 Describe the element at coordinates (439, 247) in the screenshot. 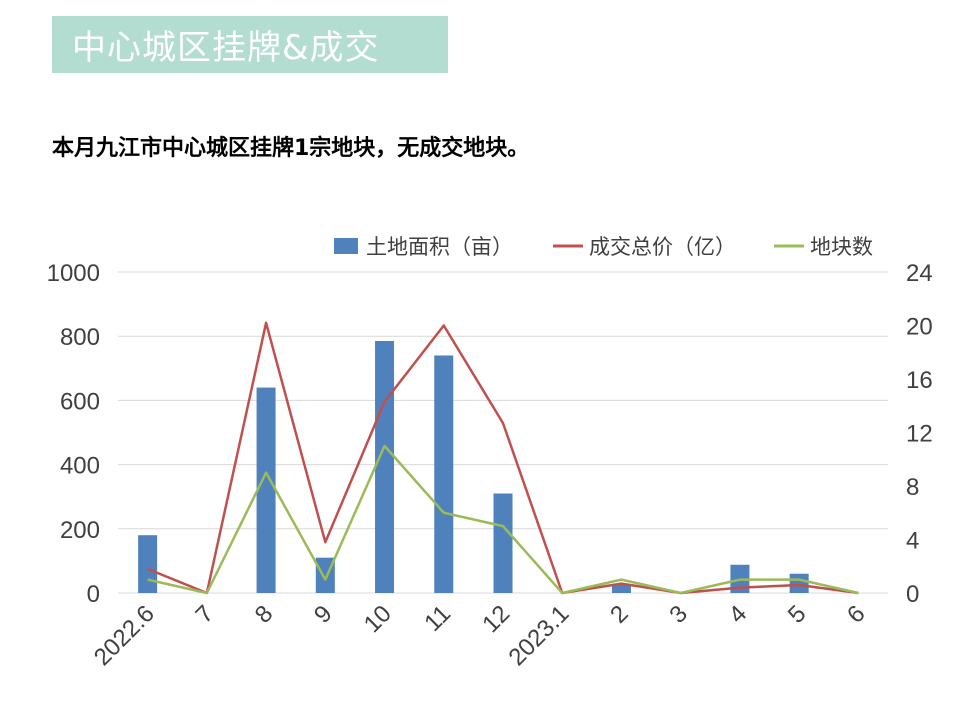

I see `legend-label: 土地面积（亩）` at that location.